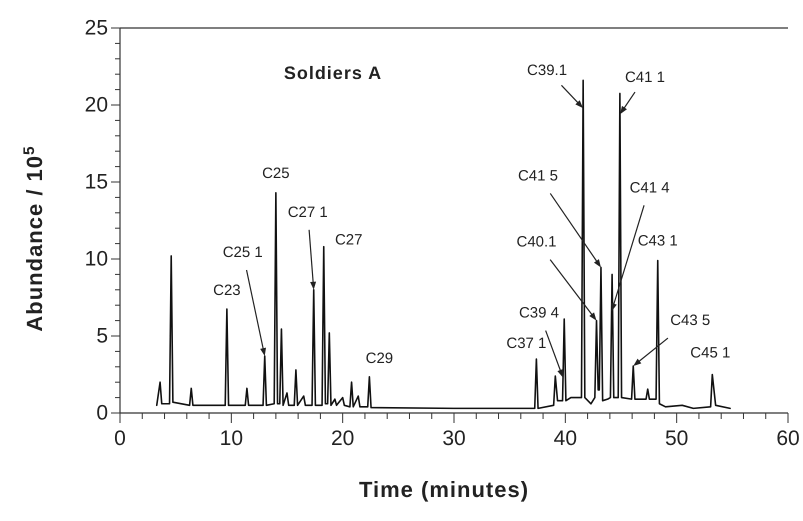 The height and width of the screenshot is (521, 803). Describe the element at coordinates (96, 182) in the screenshot. I see `y-tick-label: 15` at that location.